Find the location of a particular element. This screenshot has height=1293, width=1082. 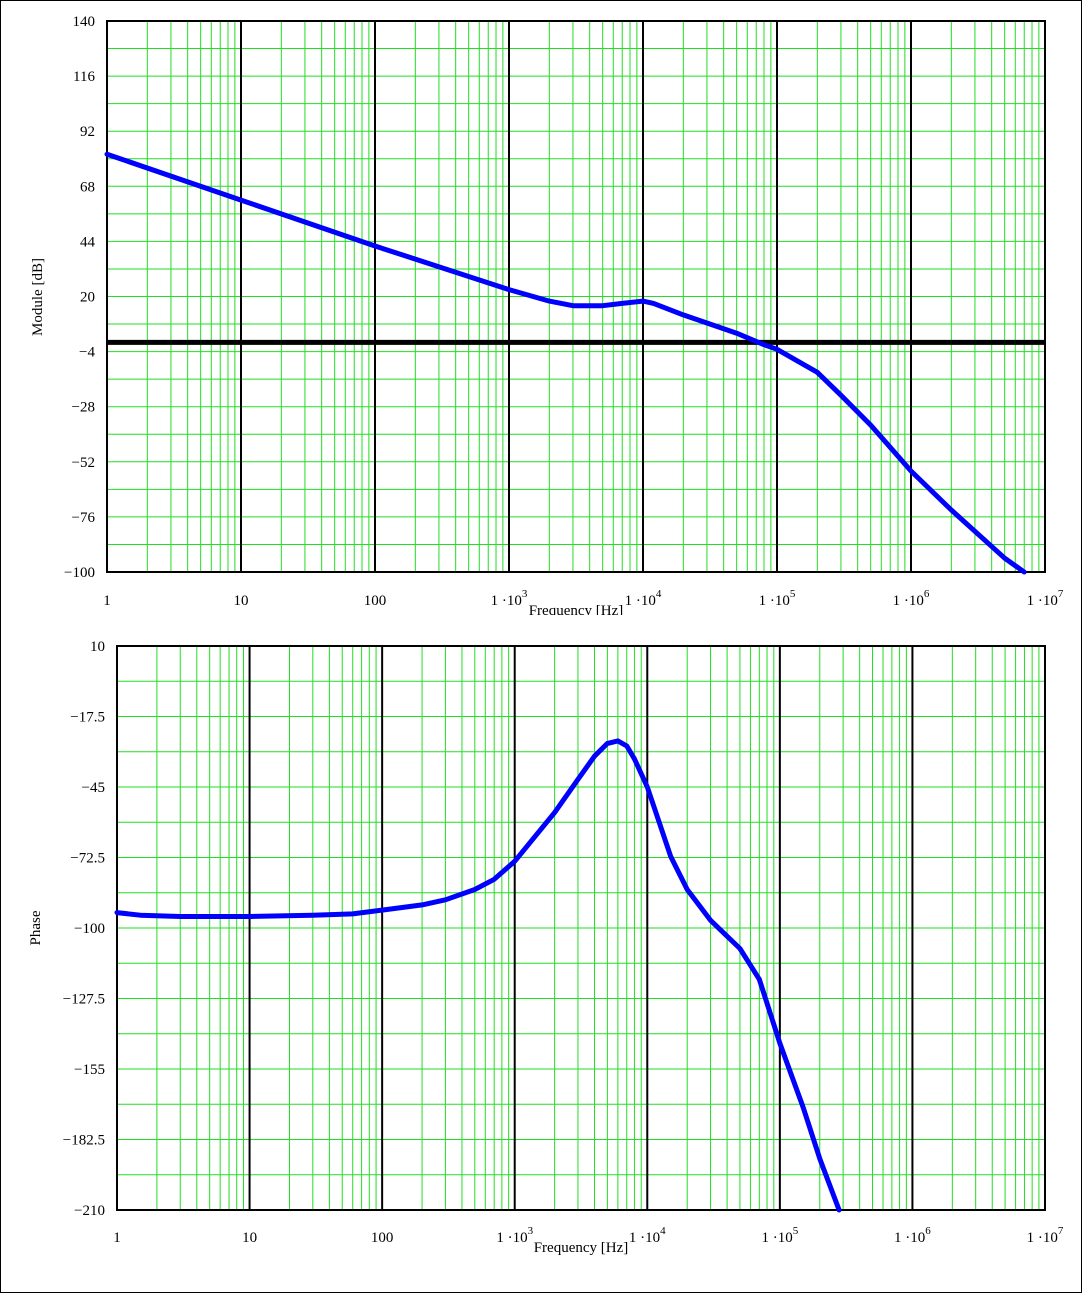

y-tick-label: 92 is located at coordinates (87, 132).